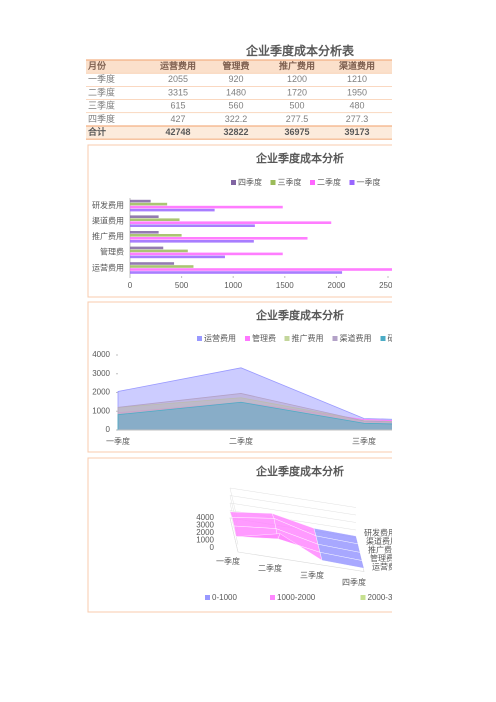 The height and width of the screenshot is (702, 496). I want to click on table-title: 企业季度成本分析表, so click(300, 50).